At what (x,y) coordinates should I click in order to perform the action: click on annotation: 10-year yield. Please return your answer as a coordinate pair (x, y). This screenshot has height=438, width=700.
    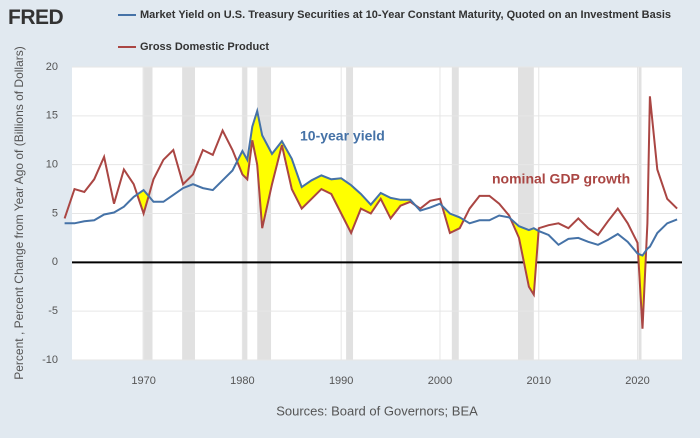
    Looking at the image, I should click on (342, 136).